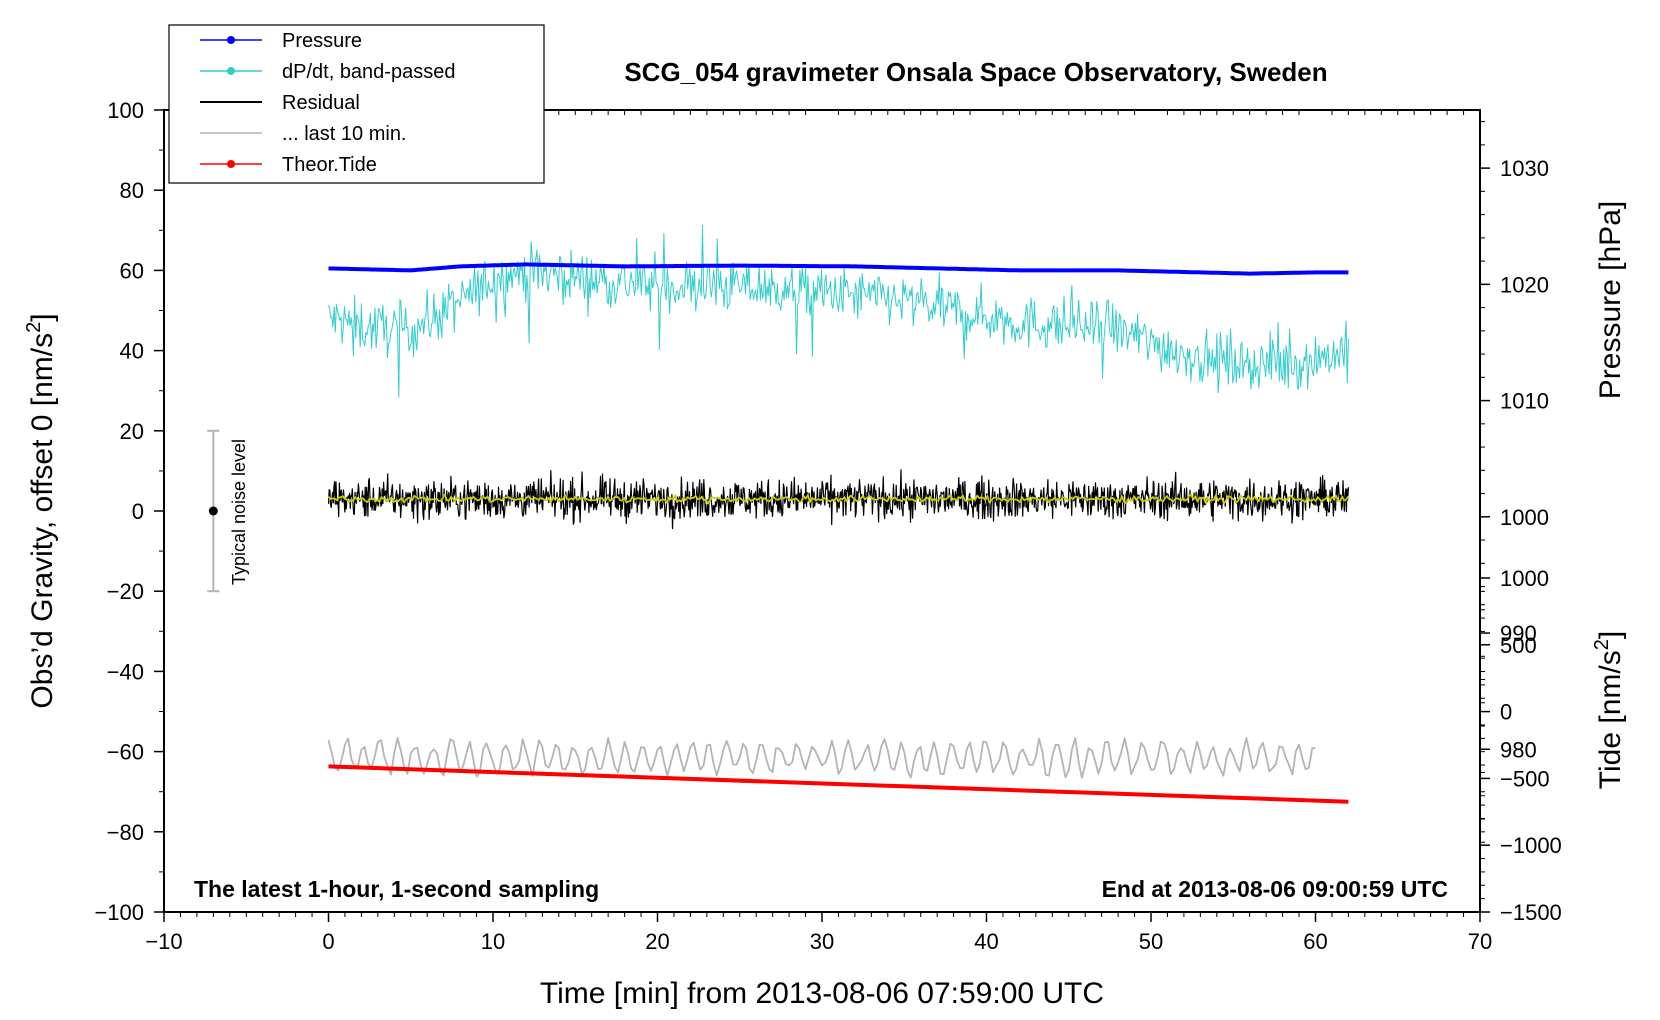 The height and width of the screenshot is (1020, 1660). I want to click on last-10-min-line, so click(821, 758).